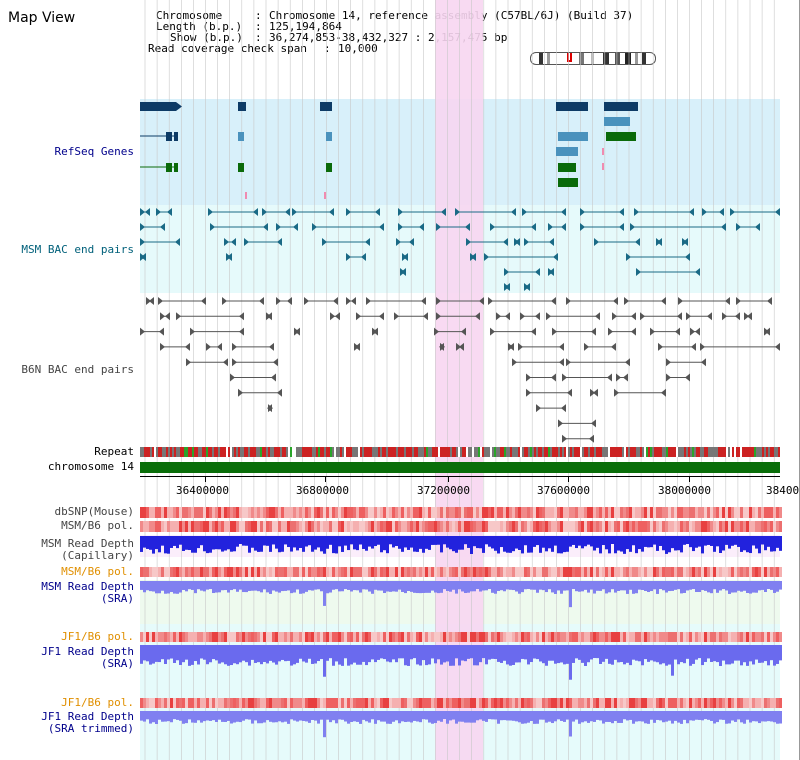  What do you see at coordinates (97, 571) in the screenshot?
I see `msm-b6-pol-label-2: MSM/B6 pol.` at bounding box center [97, 571].